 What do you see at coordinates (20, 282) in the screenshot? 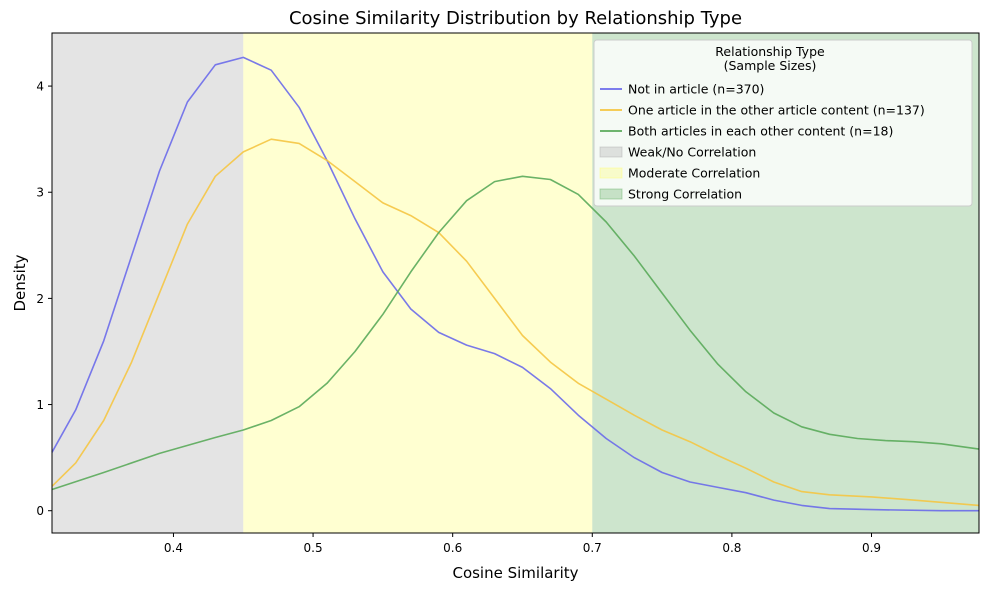
I see `y-axis-label: Density` at bounding box center [20, 282].